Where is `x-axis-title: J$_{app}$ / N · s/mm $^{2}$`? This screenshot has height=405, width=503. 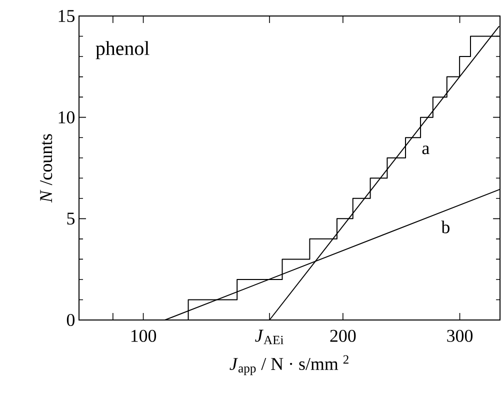
x-axis-title: J$_{app}$ / N · s/mm $^{2}$ is located at coordinates (289, 365).